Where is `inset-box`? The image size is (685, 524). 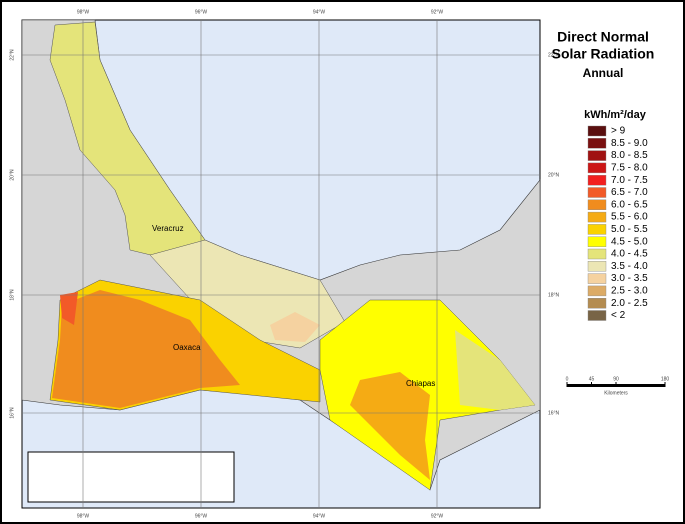 inset-box is located at coordinates (131, 477).